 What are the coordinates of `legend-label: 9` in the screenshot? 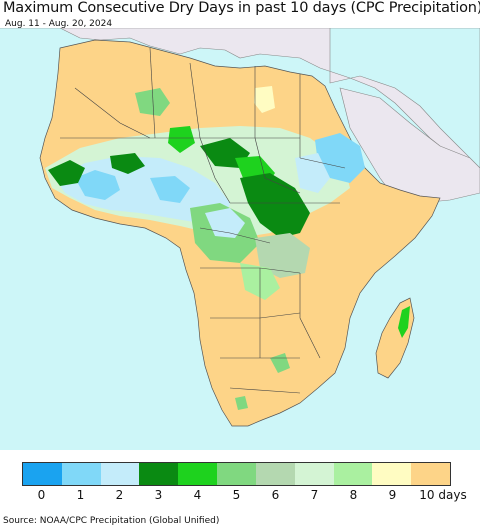 It's located at (392, 495).